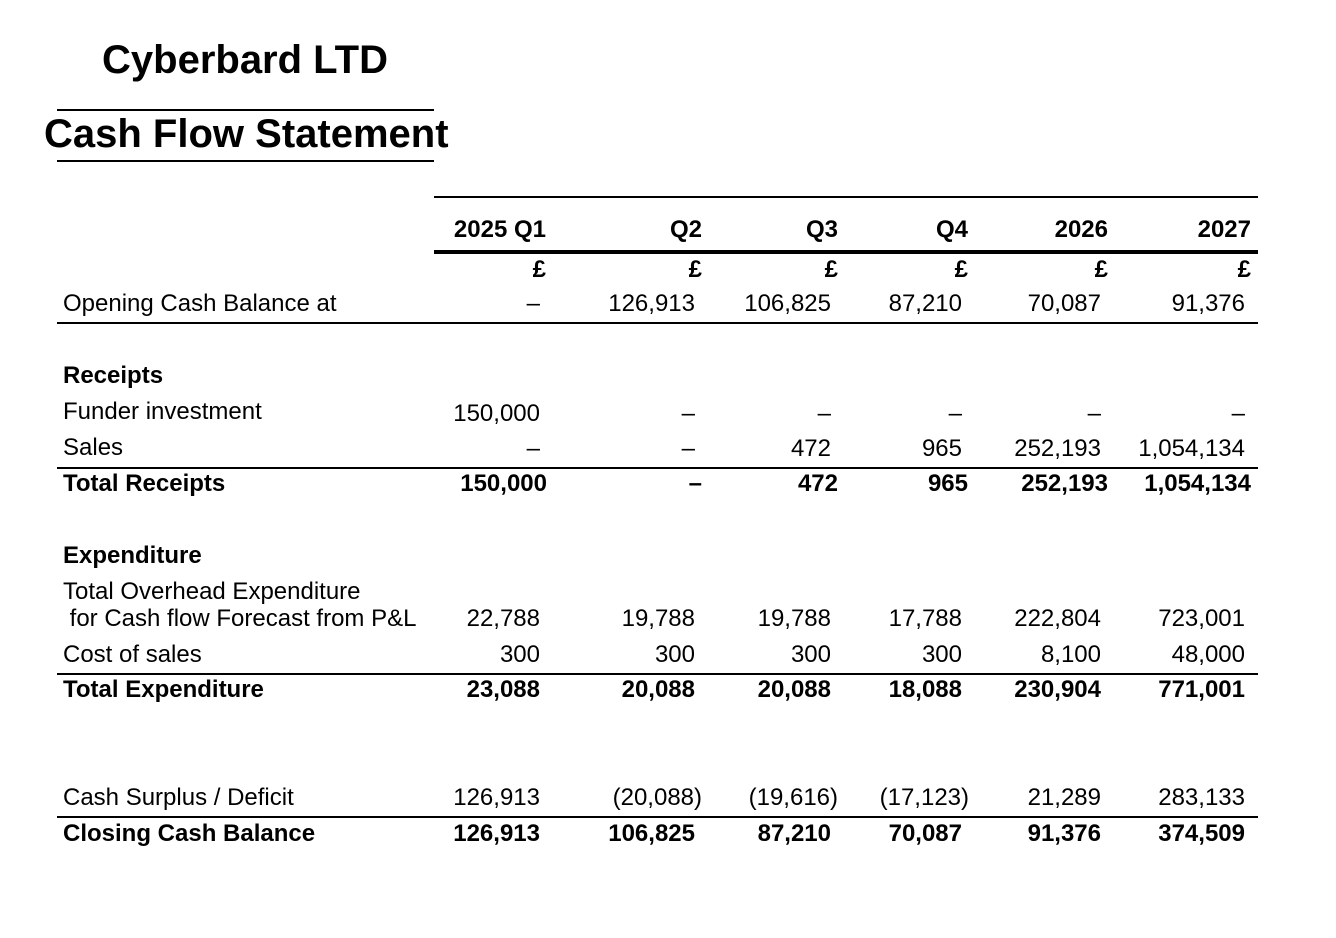 The image size is (1336, 938). What do you see at coordinates (1208, 303) in the screenshot?
I see `opening-balance-value: 91,376` at bounding box center [1208, 303].